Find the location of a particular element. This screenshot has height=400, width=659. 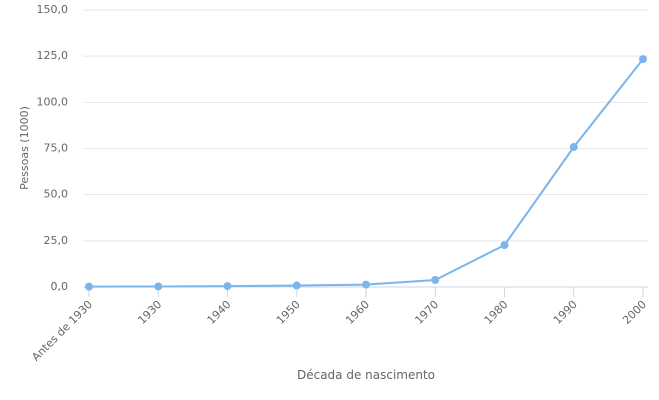

y-tick-label: 150,0 is located at coordinates (53, 9).